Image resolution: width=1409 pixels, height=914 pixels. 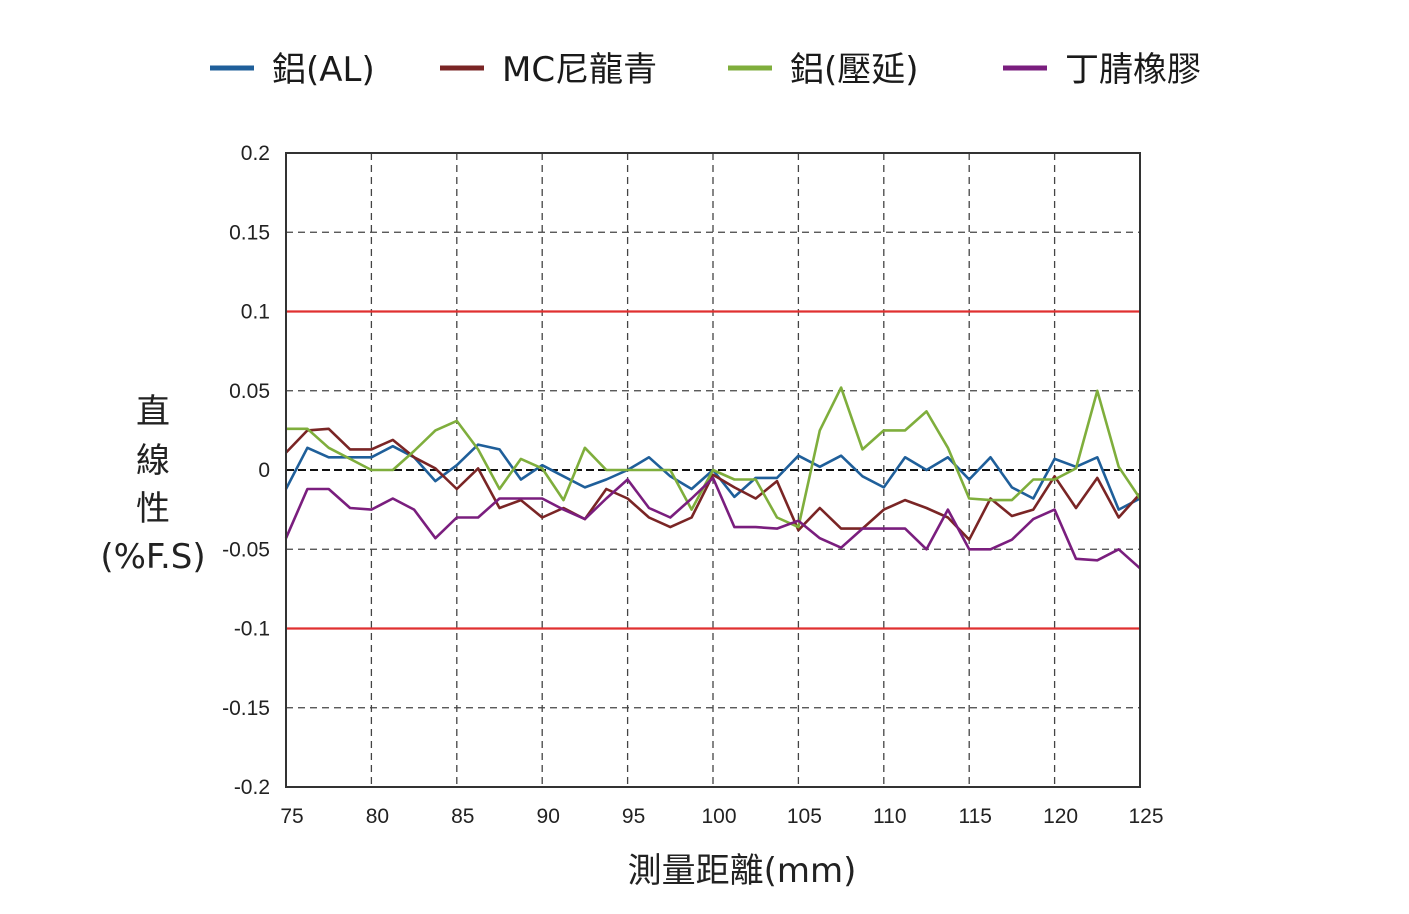 What do you see at coordinates (1060, 816) in the screenshot?
I see `x-tick-label: 120` at bounding box center [1060, 816].